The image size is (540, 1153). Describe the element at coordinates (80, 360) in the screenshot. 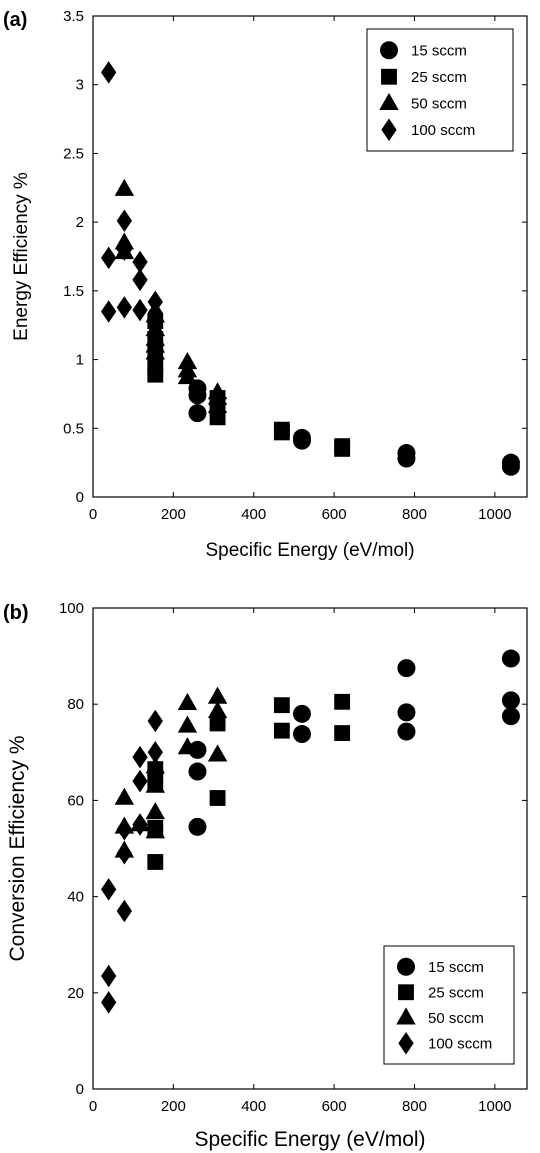

I see `y-tick-label: 1` at that location.